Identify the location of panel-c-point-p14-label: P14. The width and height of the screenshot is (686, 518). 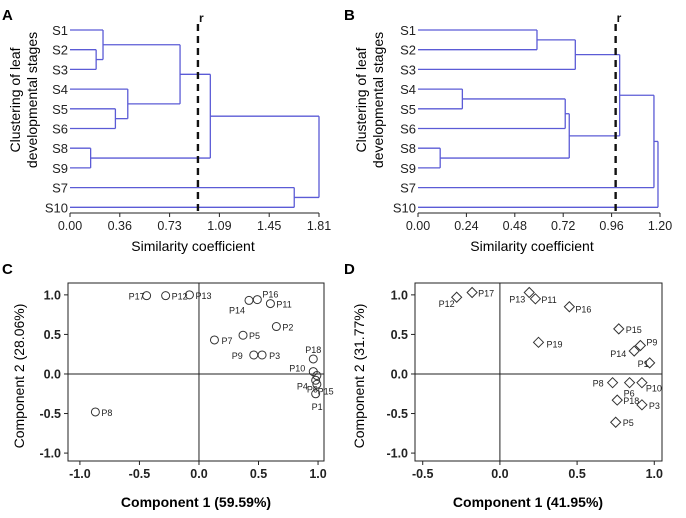
(237, 310).